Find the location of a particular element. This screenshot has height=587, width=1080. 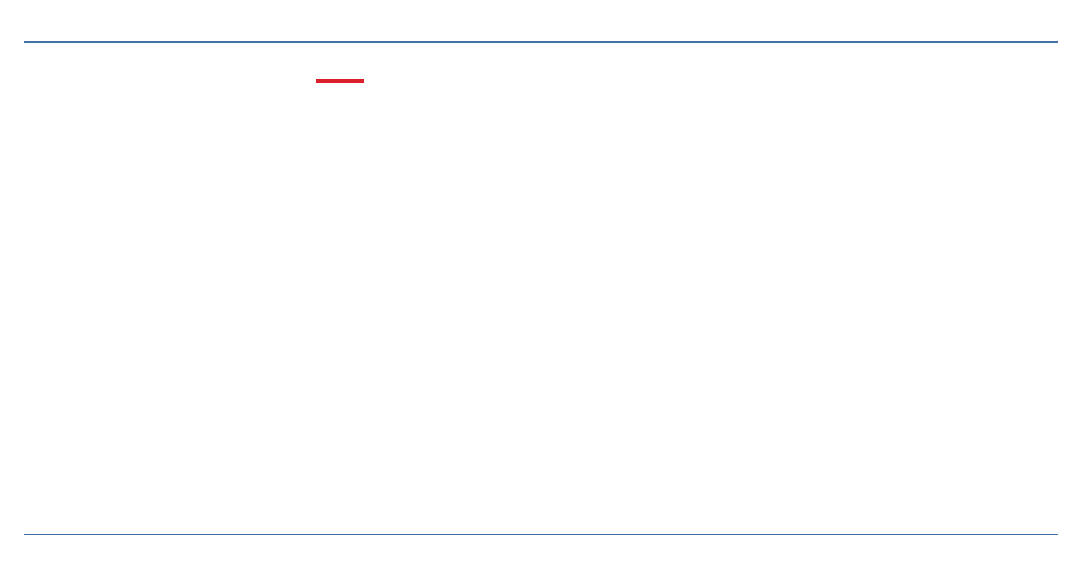

legend-line-icon is located at coordinates (340, 81).